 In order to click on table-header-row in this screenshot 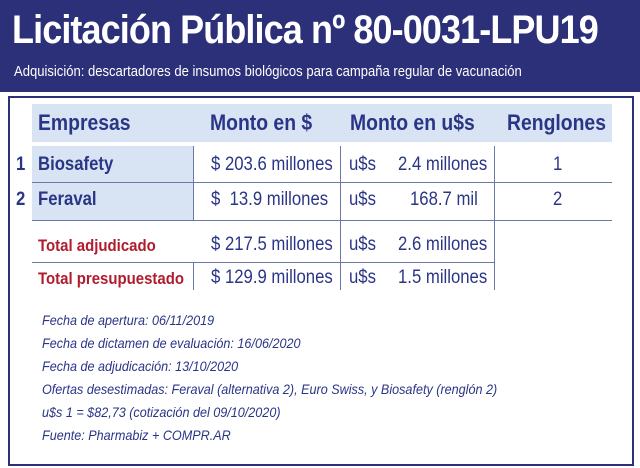, I will do `click(322, 123)`.